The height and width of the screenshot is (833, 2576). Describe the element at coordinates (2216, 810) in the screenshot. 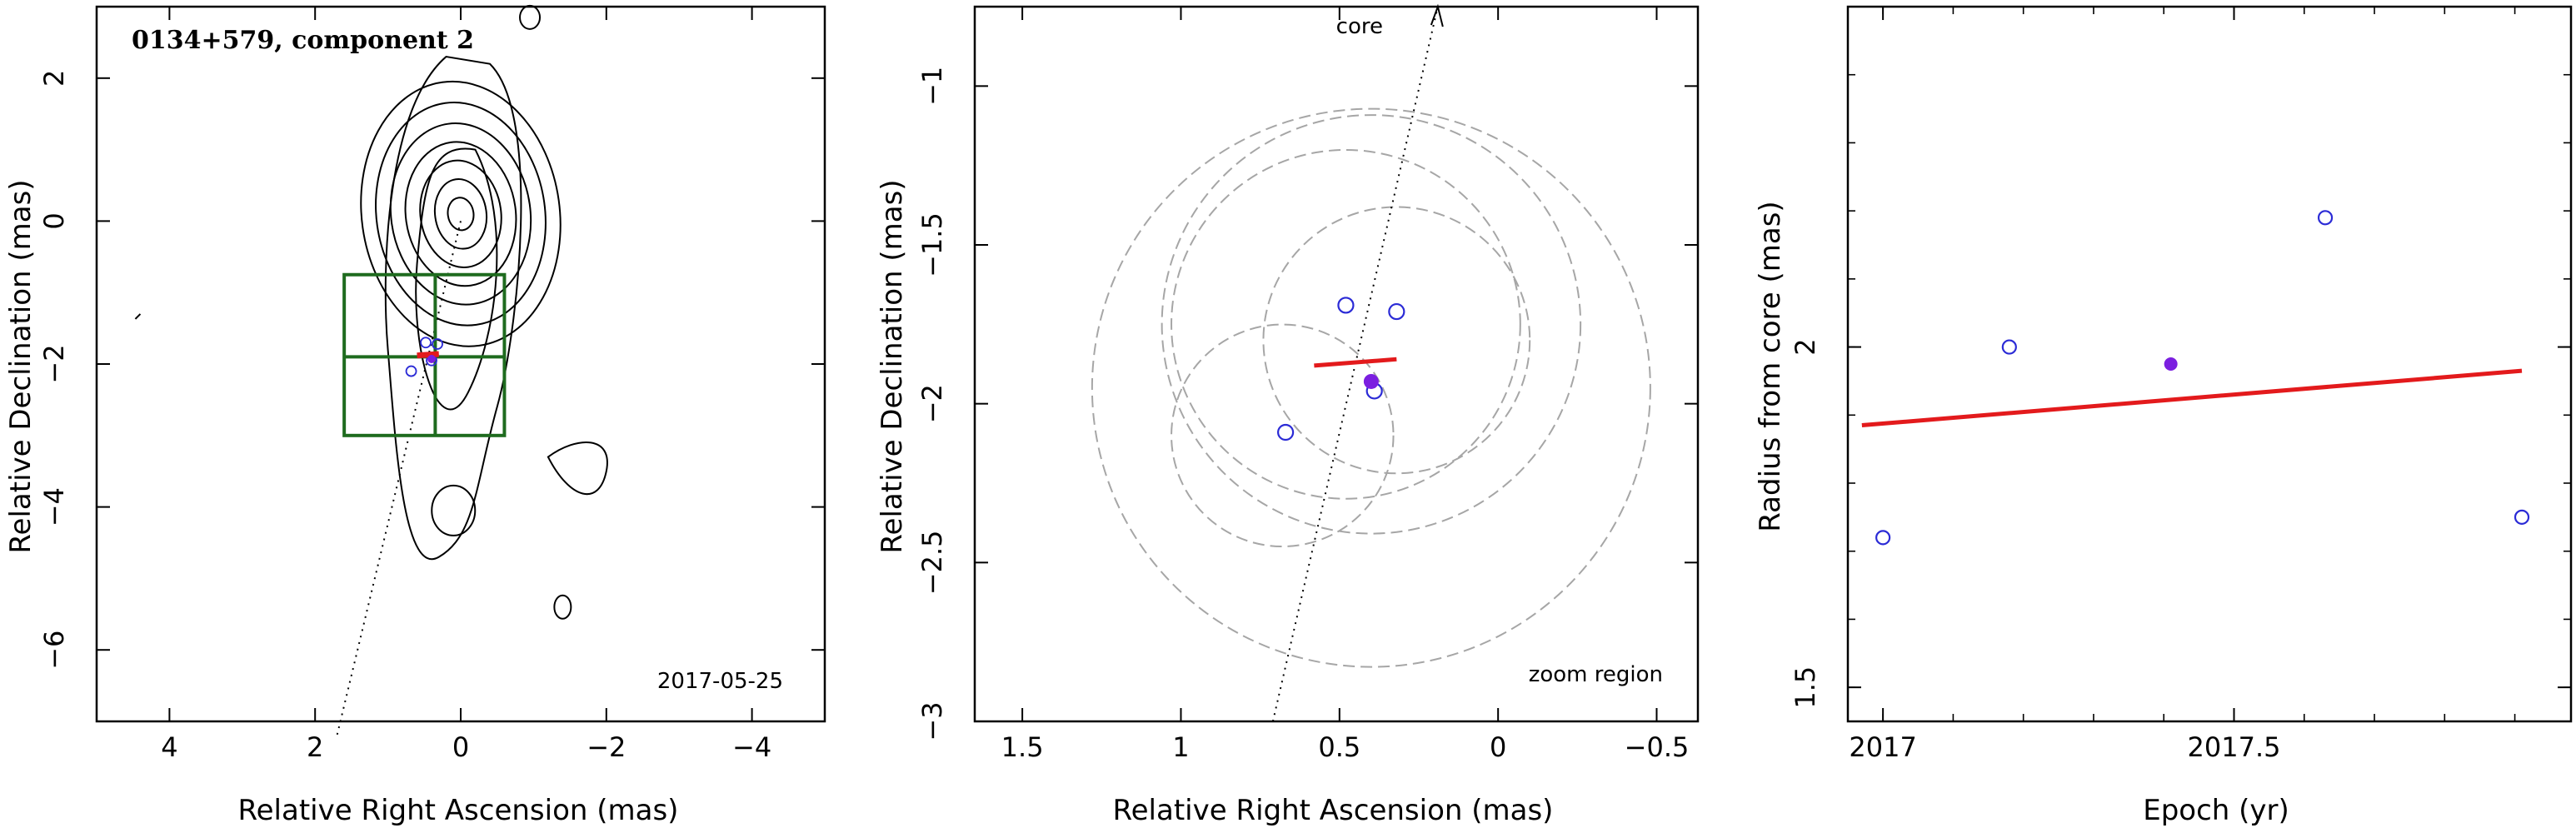

I see `x-axis-label: Epoch (yr)` at that location.